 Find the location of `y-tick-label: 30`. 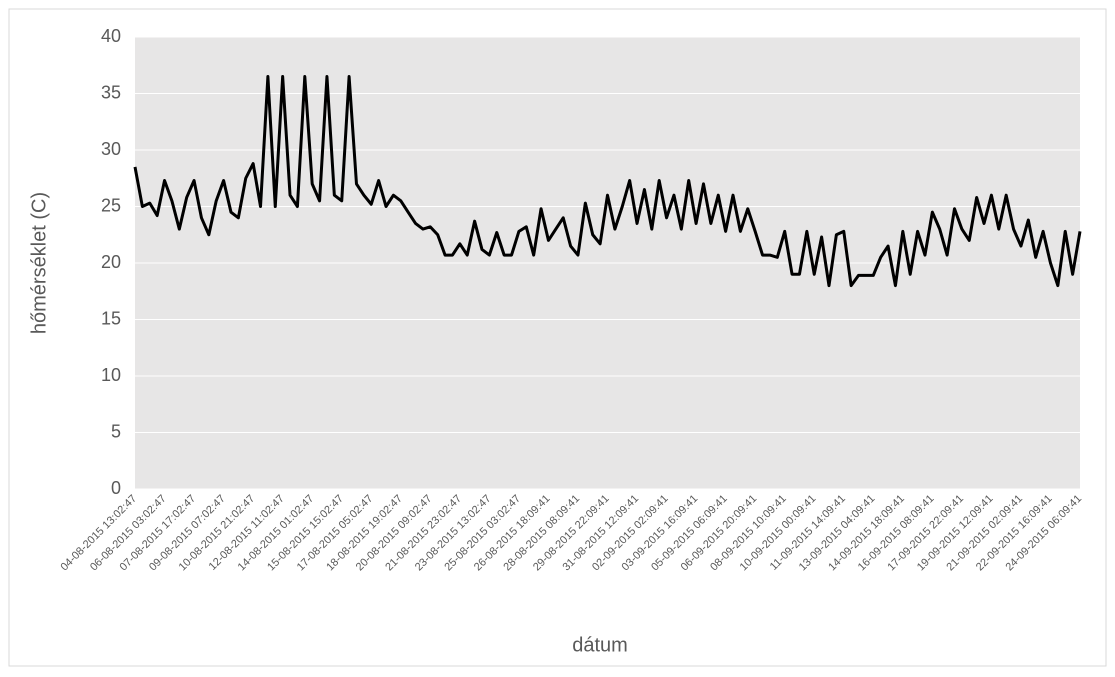

y-tick-label: 30 is located at coordinates (111, 149).